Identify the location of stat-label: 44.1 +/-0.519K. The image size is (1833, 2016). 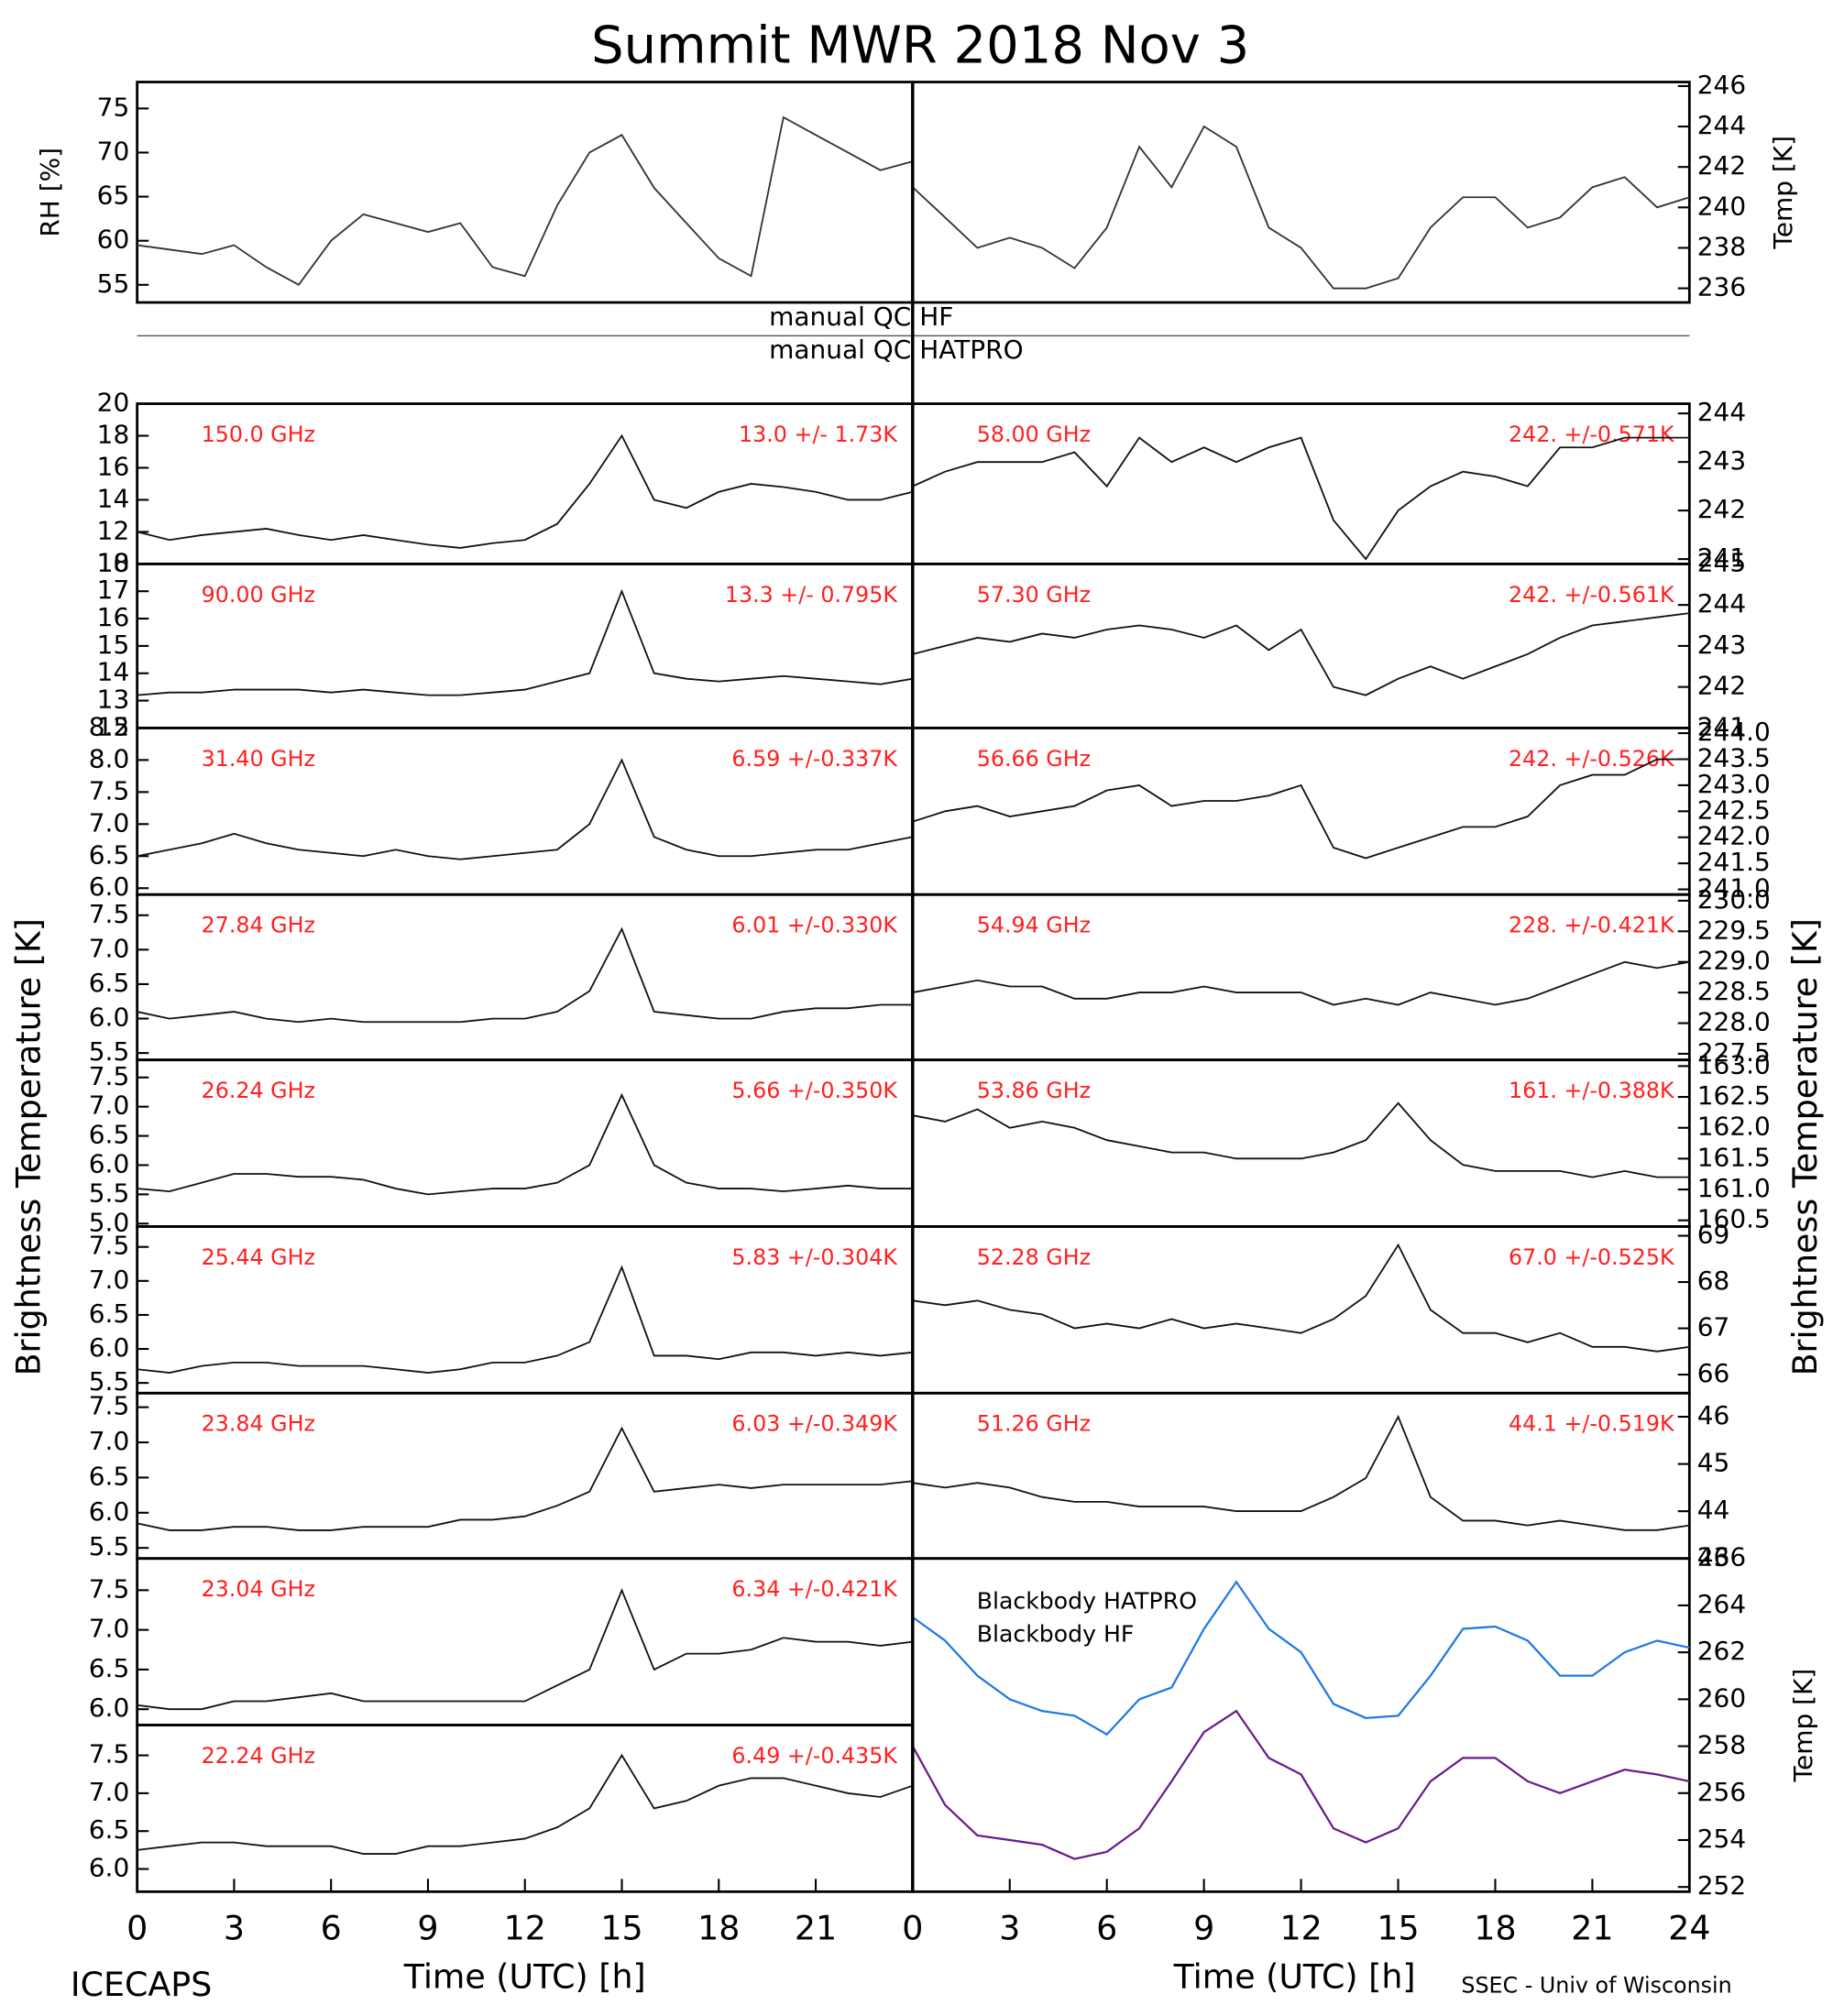
(1592, 1424).